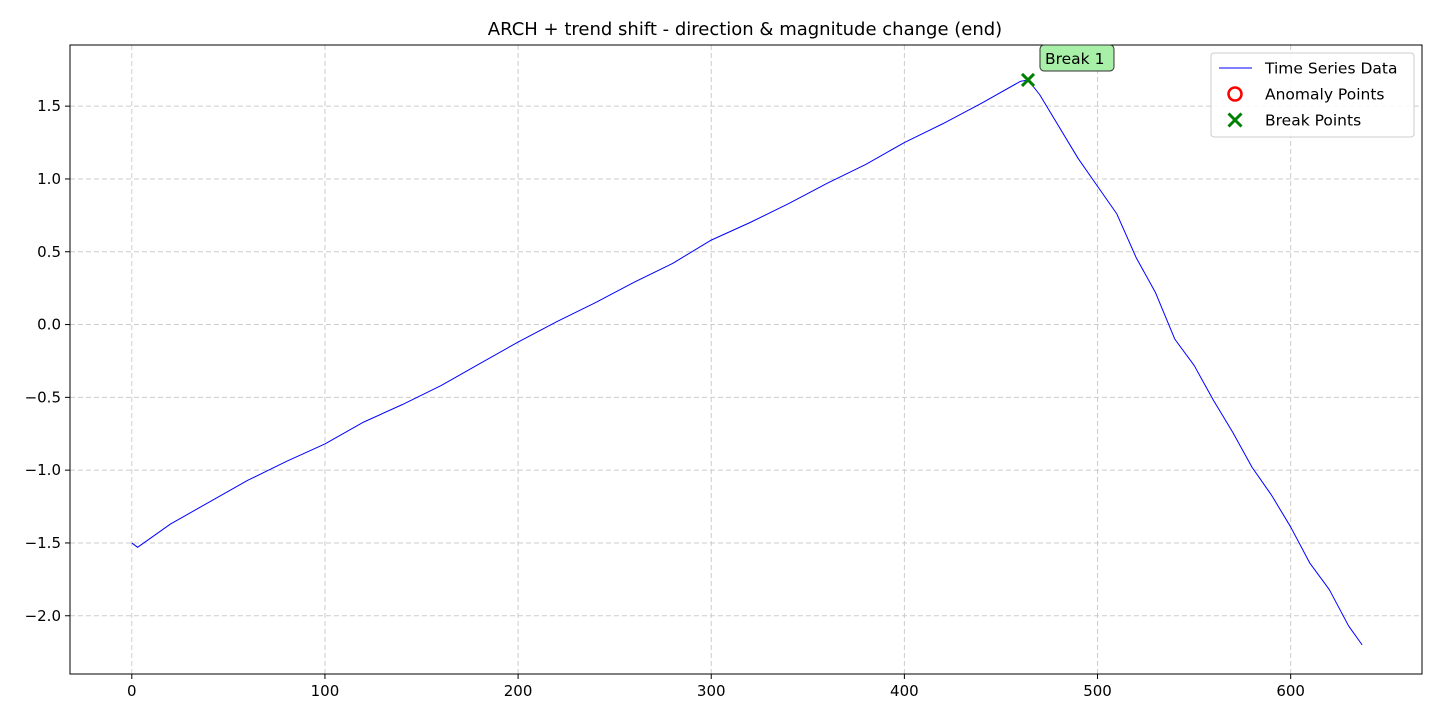 The width and height of the screenshot is (1440, 720). Describe the element at coordinates (43, 470) in the screenshot. I see `y-tick-label: −1.0` at that location.